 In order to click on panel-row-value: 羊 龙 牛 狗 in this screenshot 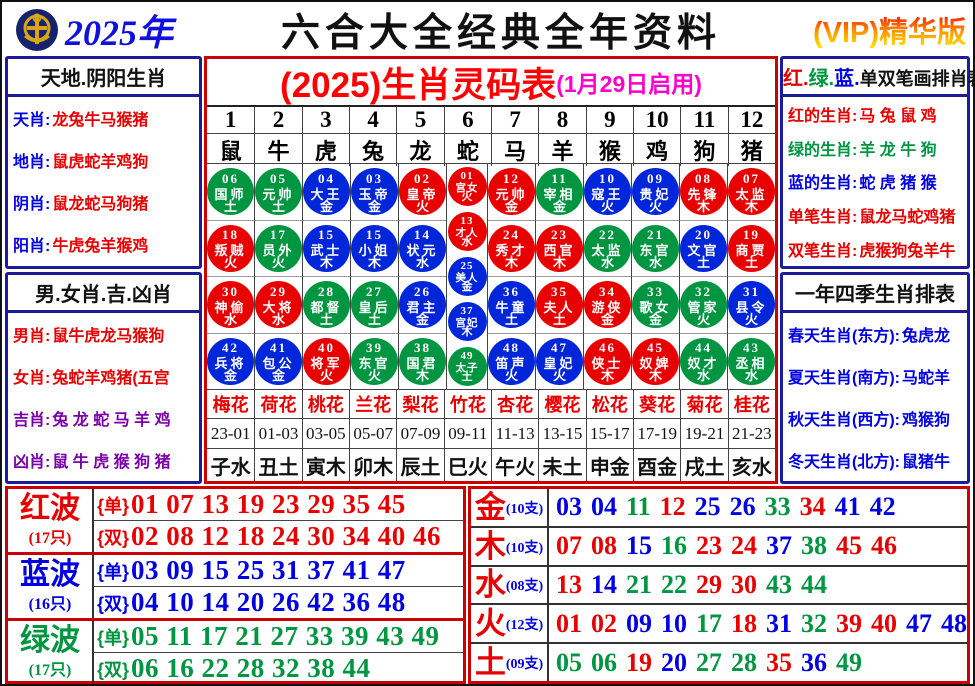, I will do `click(898, 150)`.